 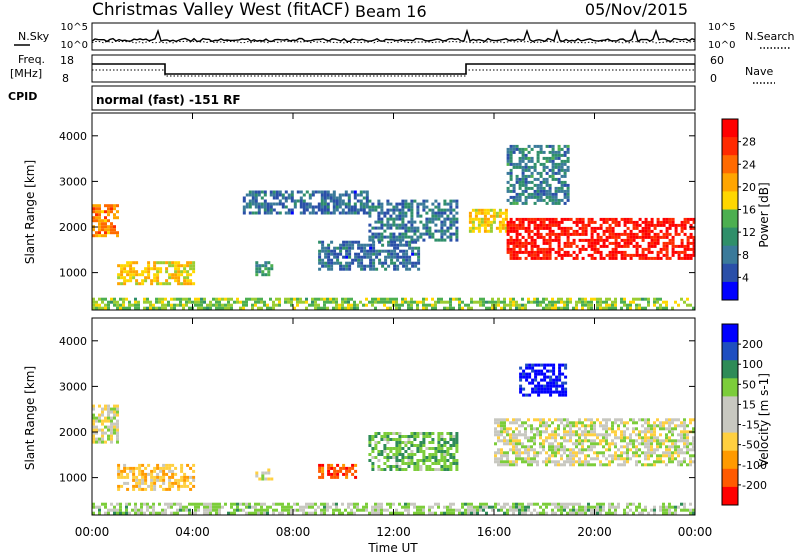 What do you see at coordinates (754, 465) in the screenshot?
I see `colorbar-tick-label: -100` at bounding box center [754, 465].